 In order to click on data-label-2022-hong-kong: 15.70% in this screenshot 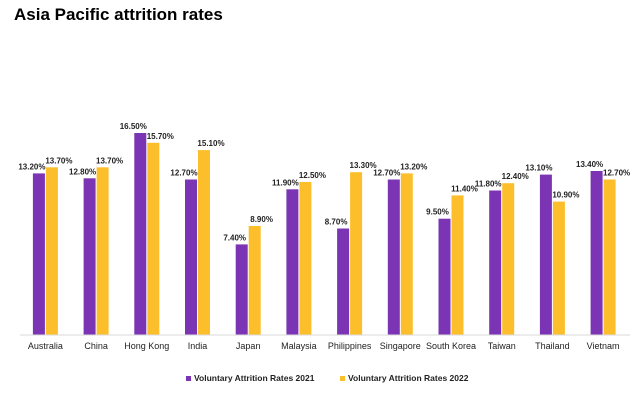, I will do `click(160, 136)`.